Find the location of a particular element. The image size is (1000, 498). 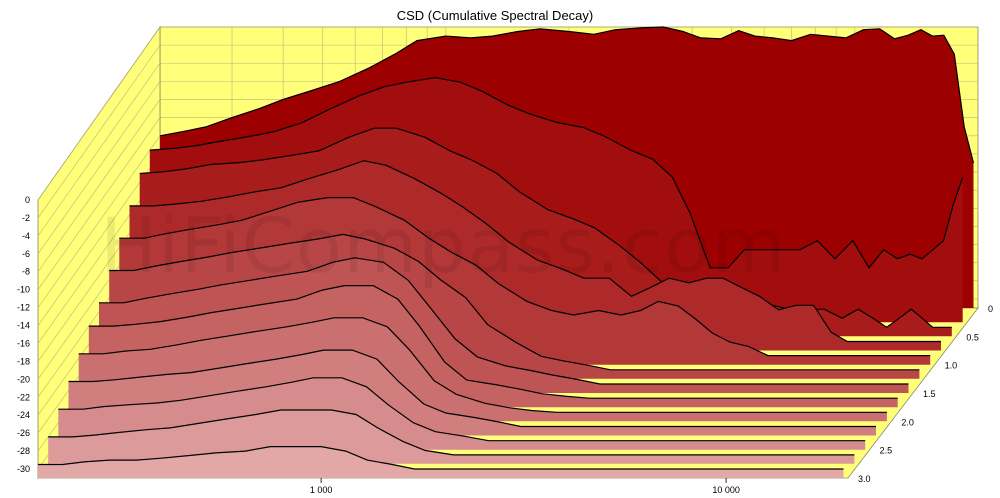

decay-slice-fill is located at coordinates (441, 462).